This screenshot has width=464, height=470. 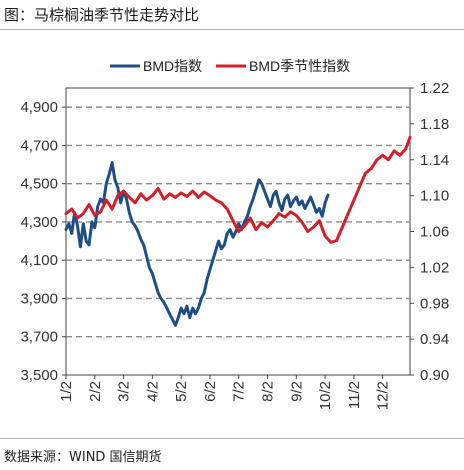 What do you see at coordinates (124, 391) in the screenshot?
I see `x-tick-label: 3/2` at bounding box center [124, 391].